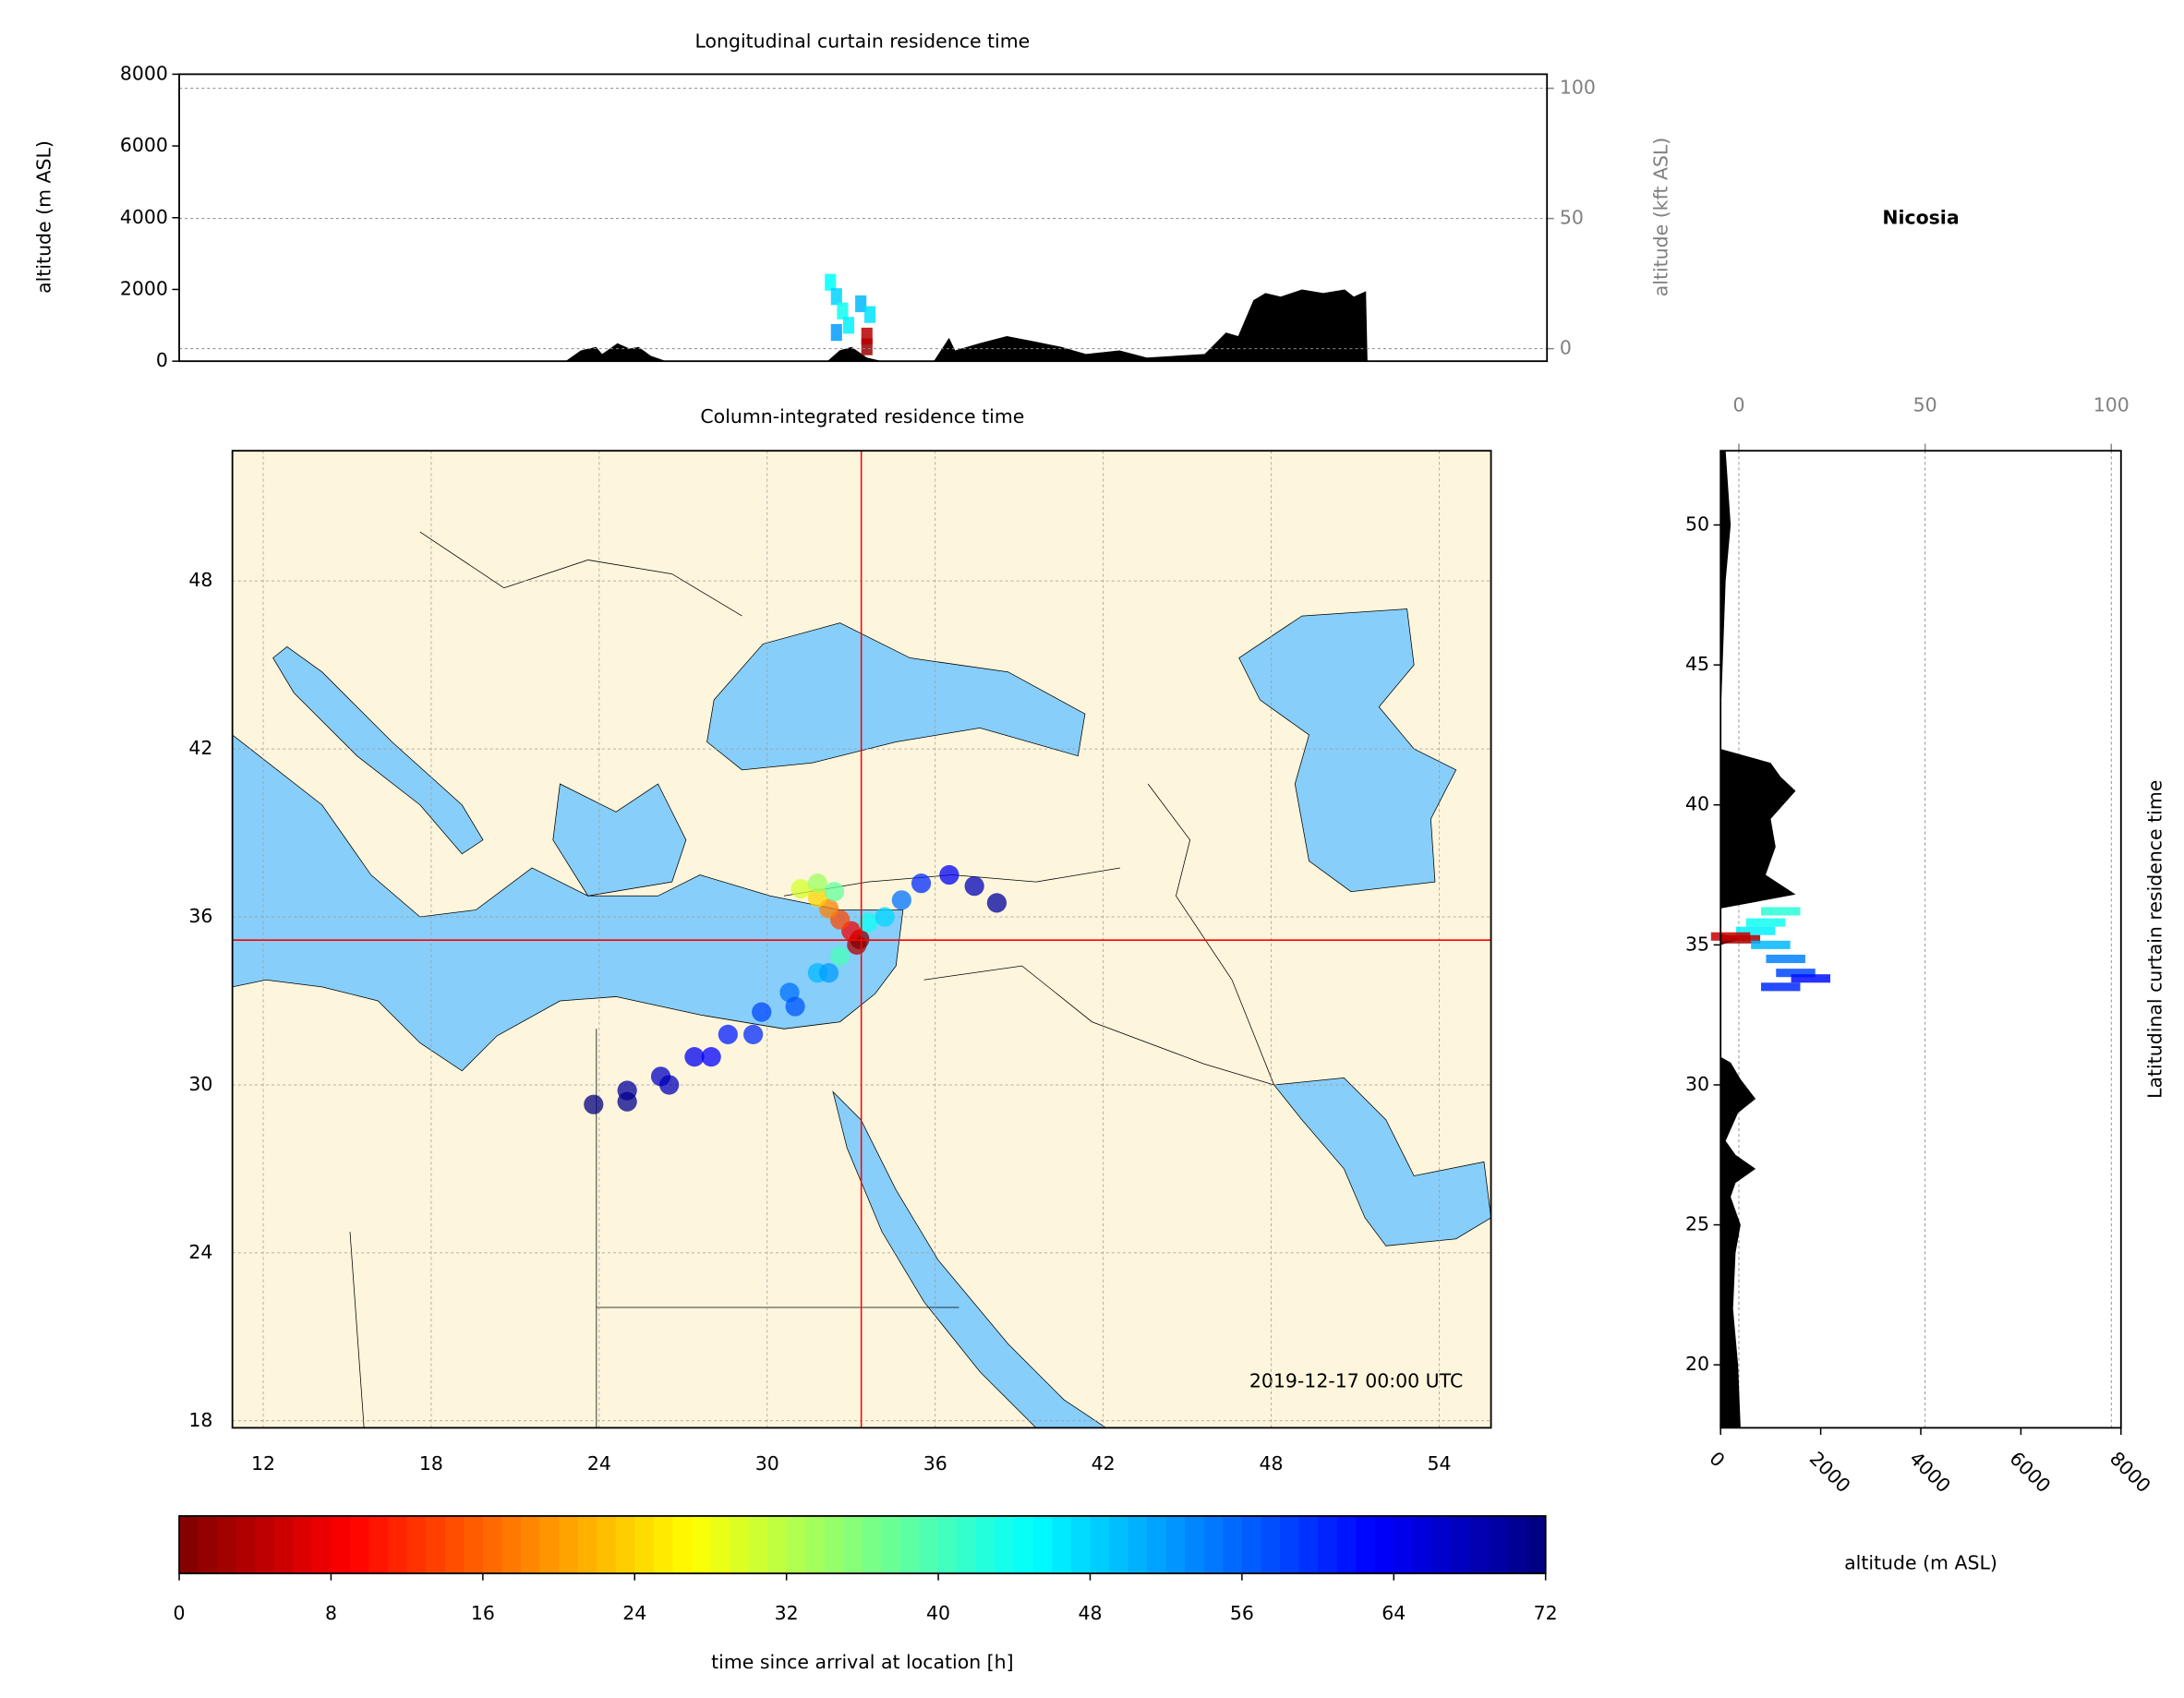  What do you see at coordinates (431, 1463) in the screenshot?
I see `x-tick-label: 18` at bounding box center [431, 1463].